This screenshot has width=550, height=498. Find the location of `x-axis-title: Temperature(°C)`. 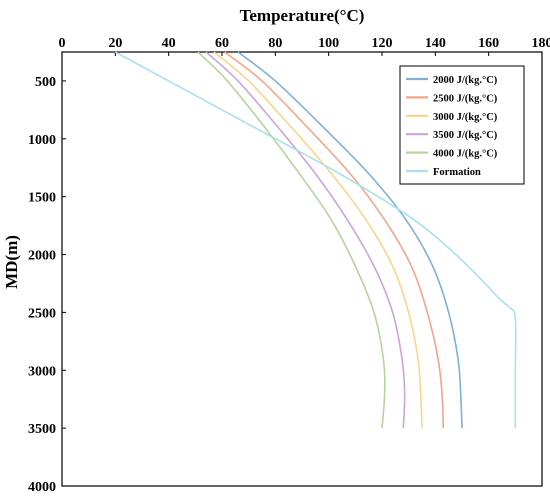

x-axis-title: Temperature(°C) is located at coordinates (302, 15).